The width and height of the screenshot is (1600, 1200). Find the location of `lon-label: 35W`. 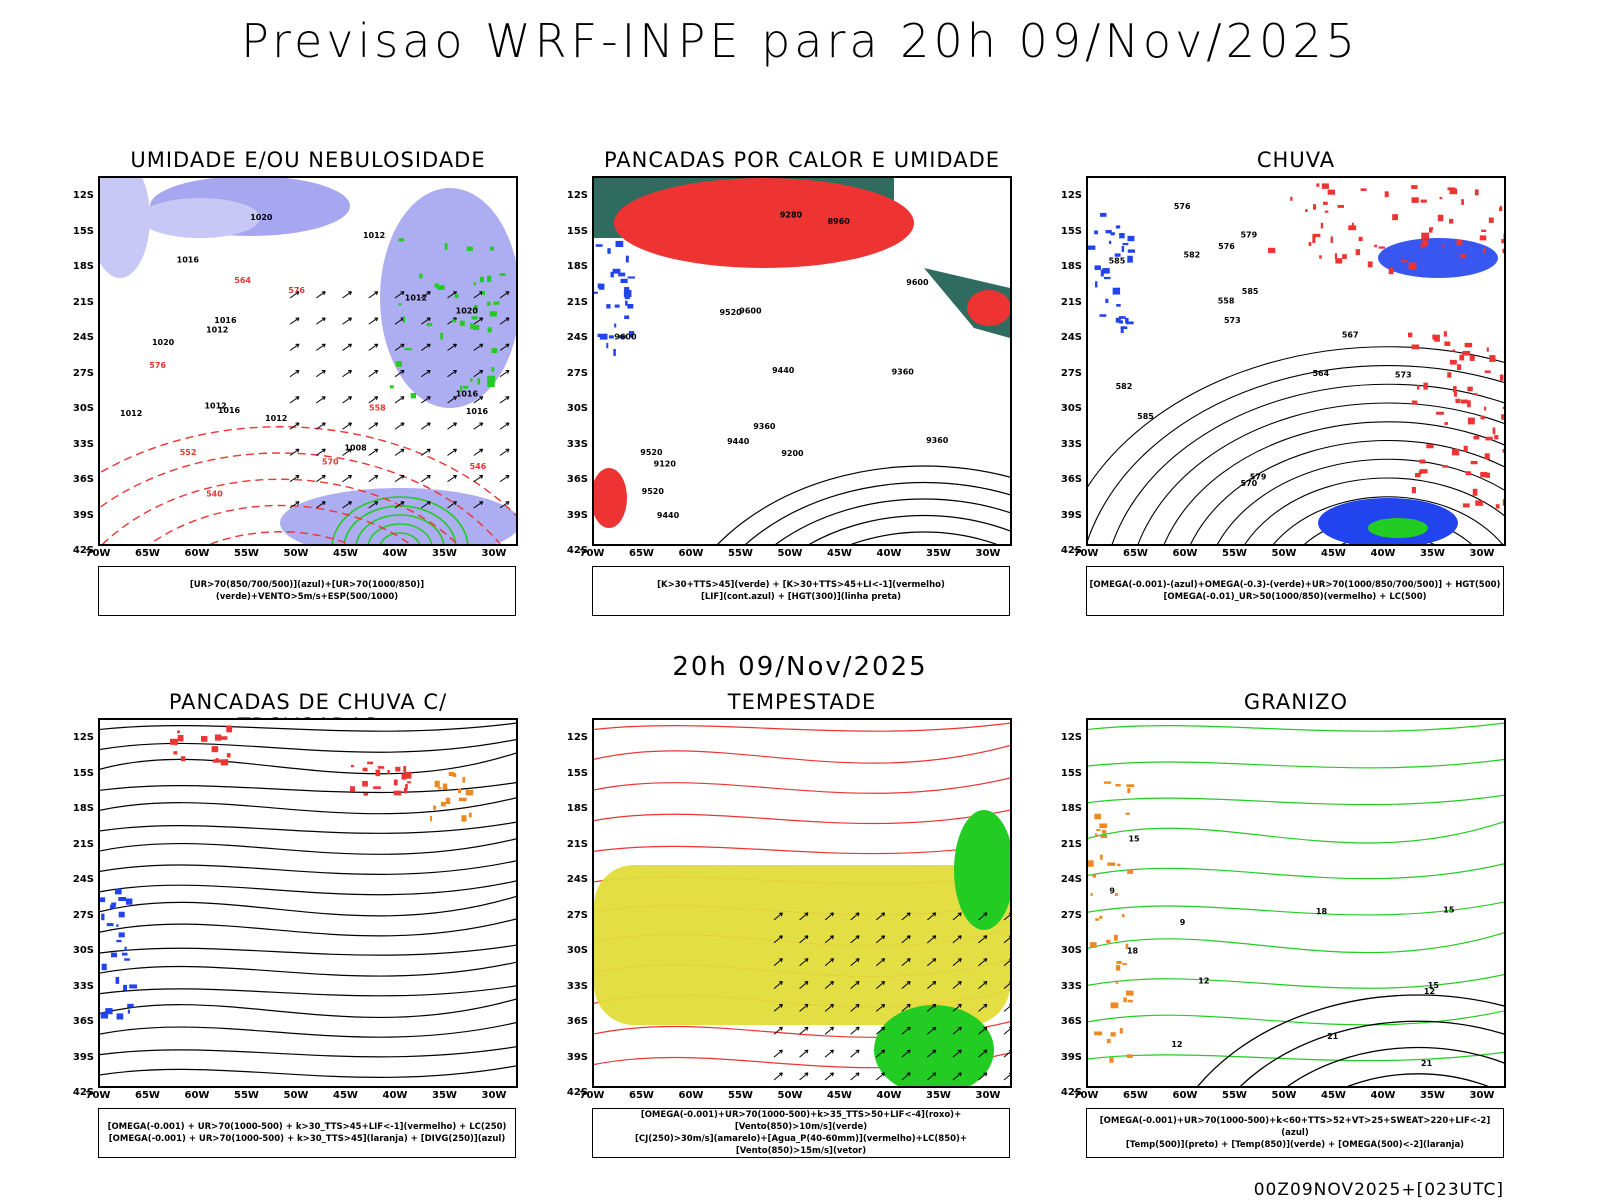

lon-label: 35W is located at coordinates (444, 1095).